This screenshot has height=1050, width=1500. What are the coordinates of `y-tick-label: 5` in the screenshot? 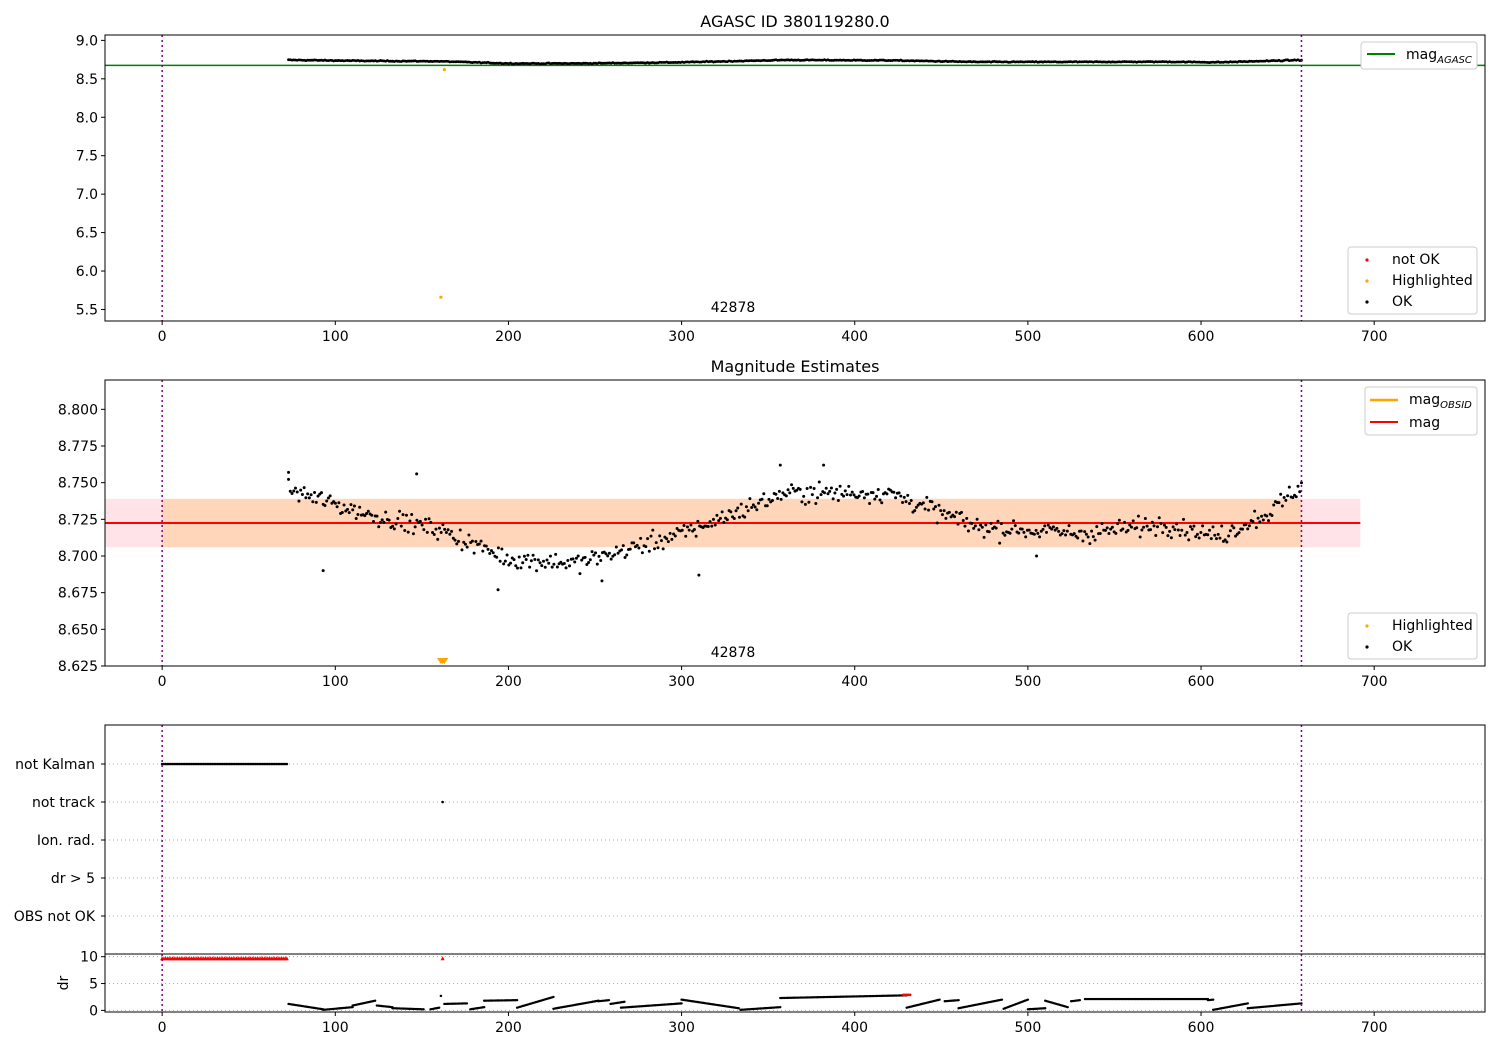 It's located at (93, 985).